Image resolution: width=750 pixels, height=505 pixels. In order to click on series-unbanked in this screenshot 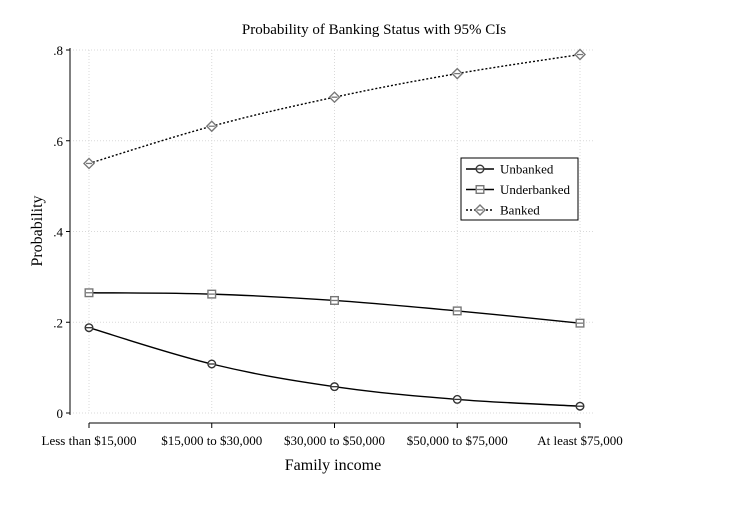, I will do `click(334, 367)`.